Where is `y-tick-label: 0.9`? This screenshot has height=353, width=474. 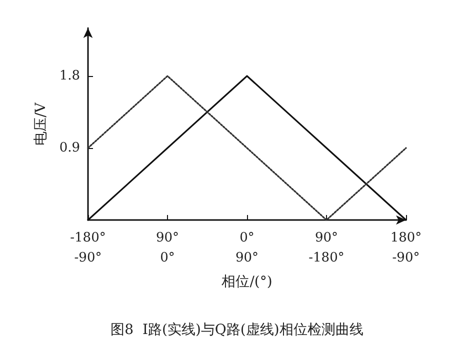 y-tick-label: 0.9 is located at coordinates (69, 148).